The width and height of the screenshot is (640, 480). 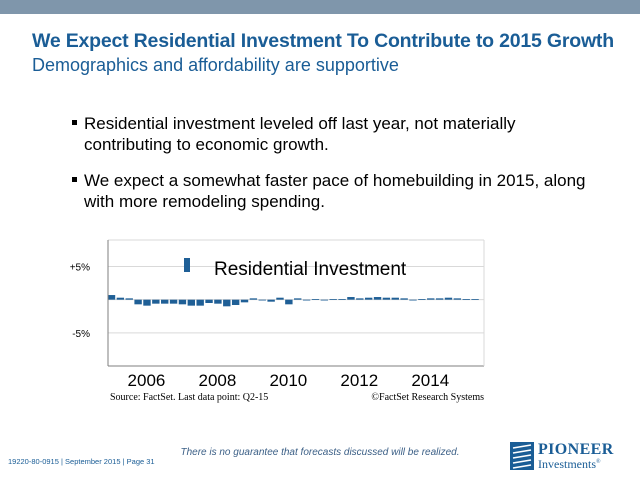 I want to click on logo-subtitle-text: Investments, so click(x=567, y=464).